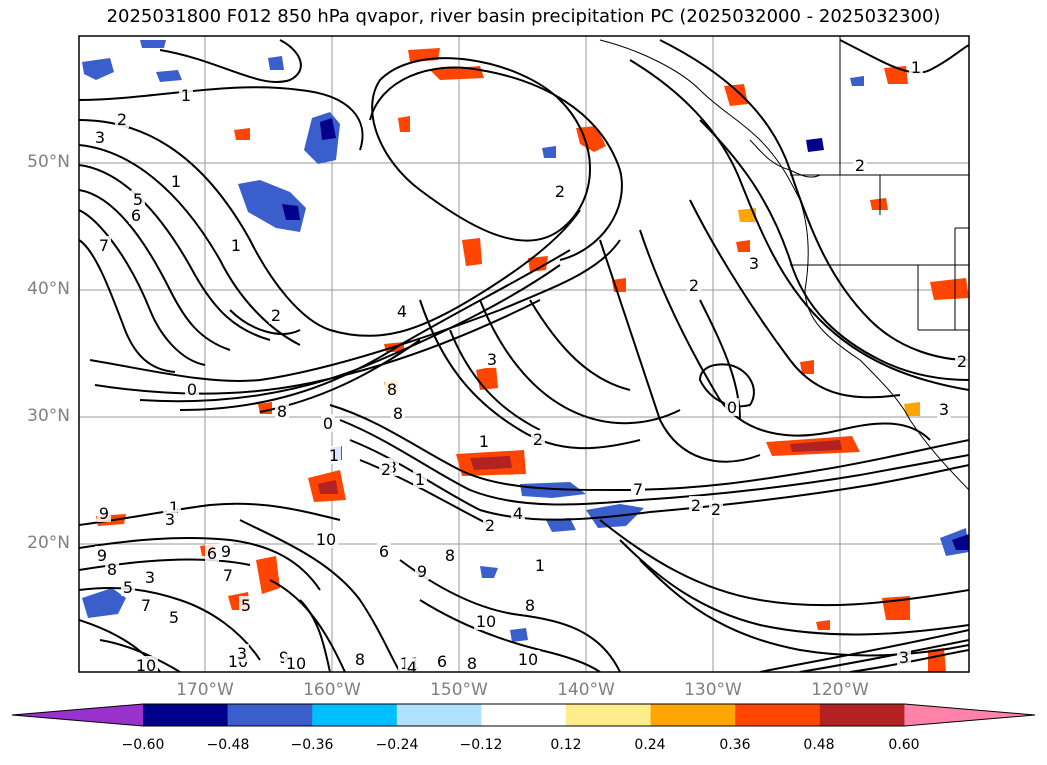 The height and width of the screenshot is (765, 1047). I want to click on colorbar-extend-max, so click(969, 715).